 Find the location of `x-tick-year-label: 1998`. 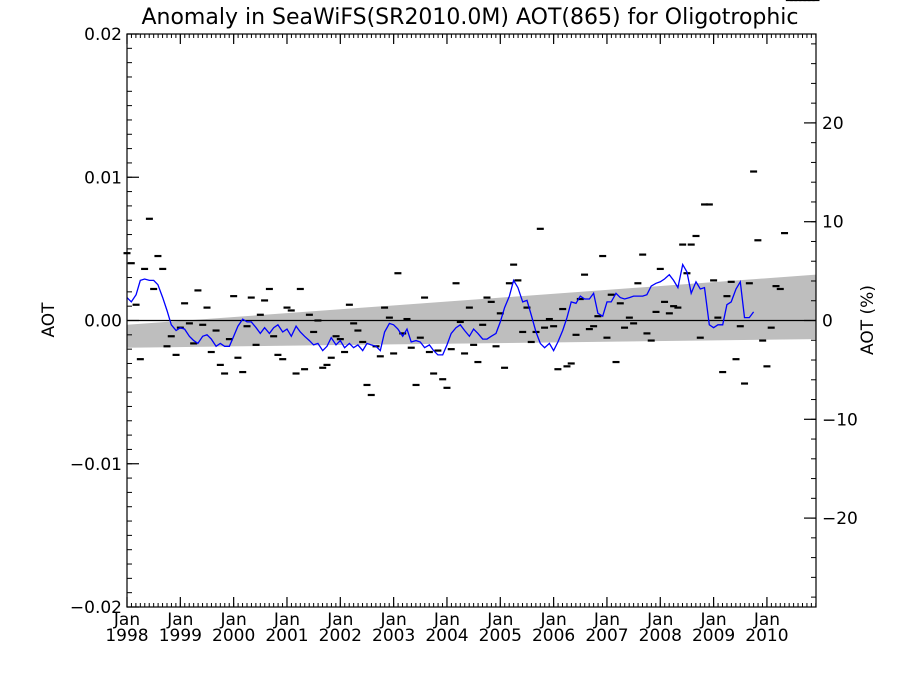

x-tick-year-label: 1998 is located at coordinates (126, 636).